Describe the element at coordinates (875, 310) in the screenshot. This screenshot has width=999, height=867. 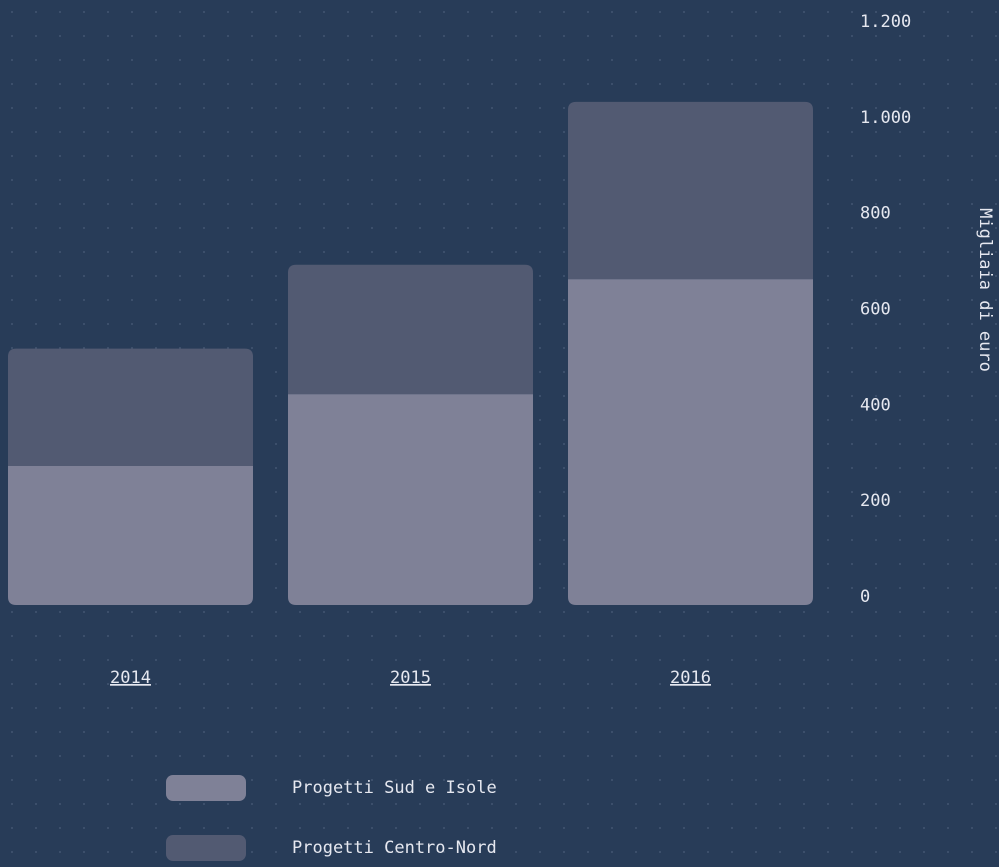
I see `y-tick-label: 600` at that location.